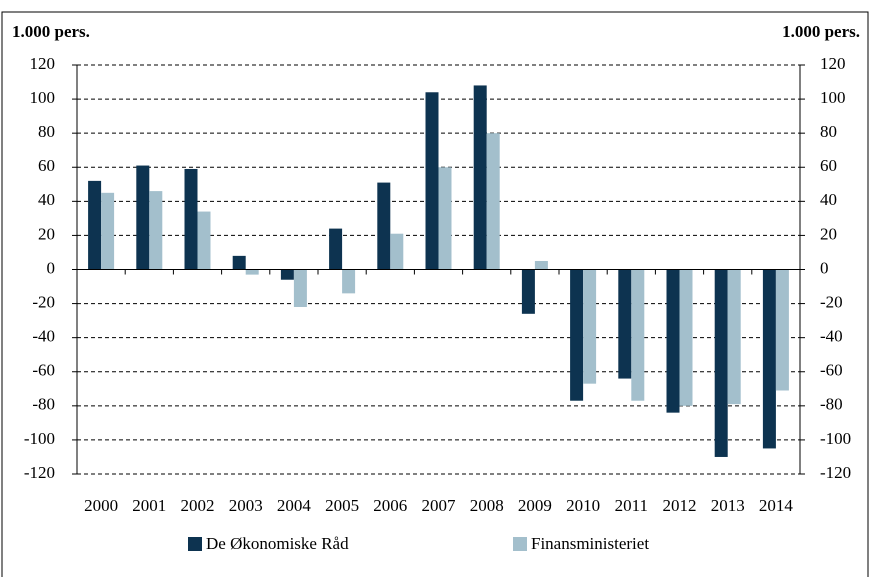 Image resolution: width=872 pixels, height=577 pixels. I want to click on x-tick-label: 2009, so click(535, 505).